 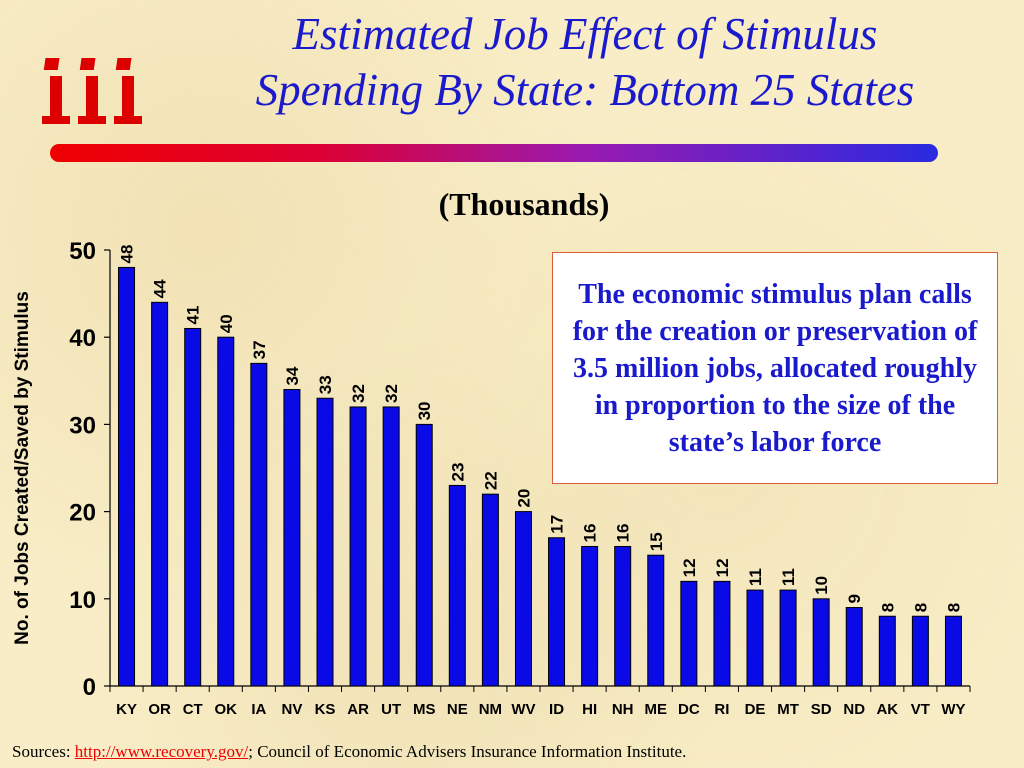 What do you see at coordinates (585, 90) in the screenshot?
I see `title-line-2: Spending By State: Bottom 25 States` at bounding box center [585, 90].